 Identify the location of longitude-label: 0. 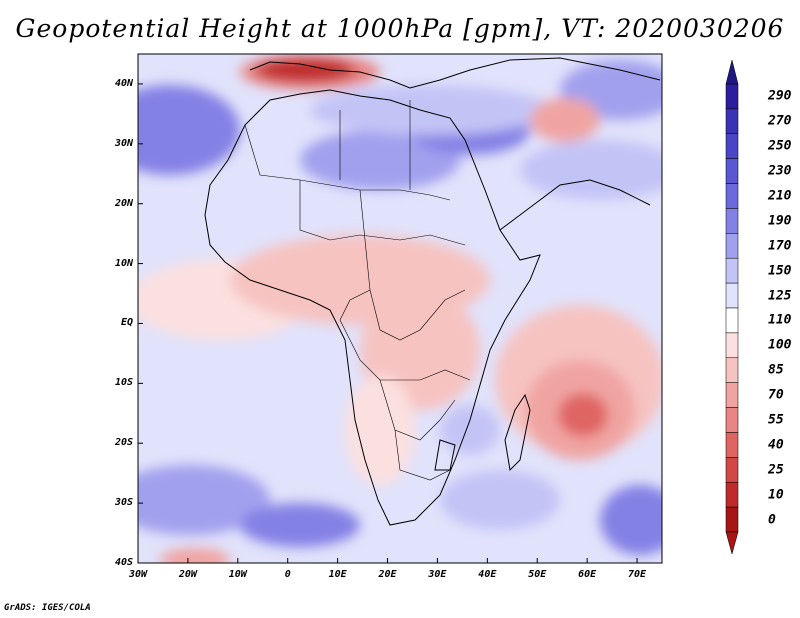
(287, 574).